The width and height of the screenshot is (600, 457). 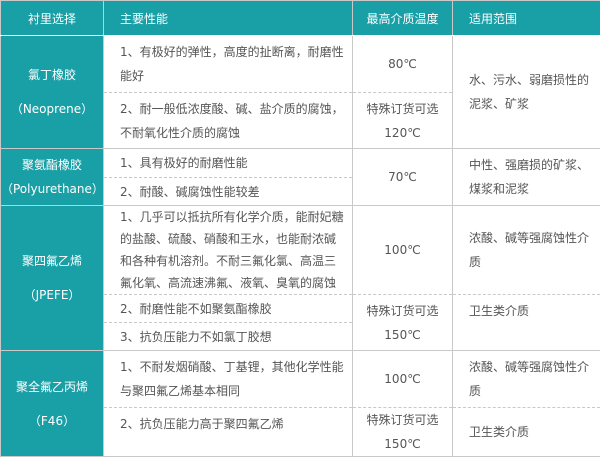 I want to click on material-name: 聚全氟乙丙烯, so click(x=52, y=387).